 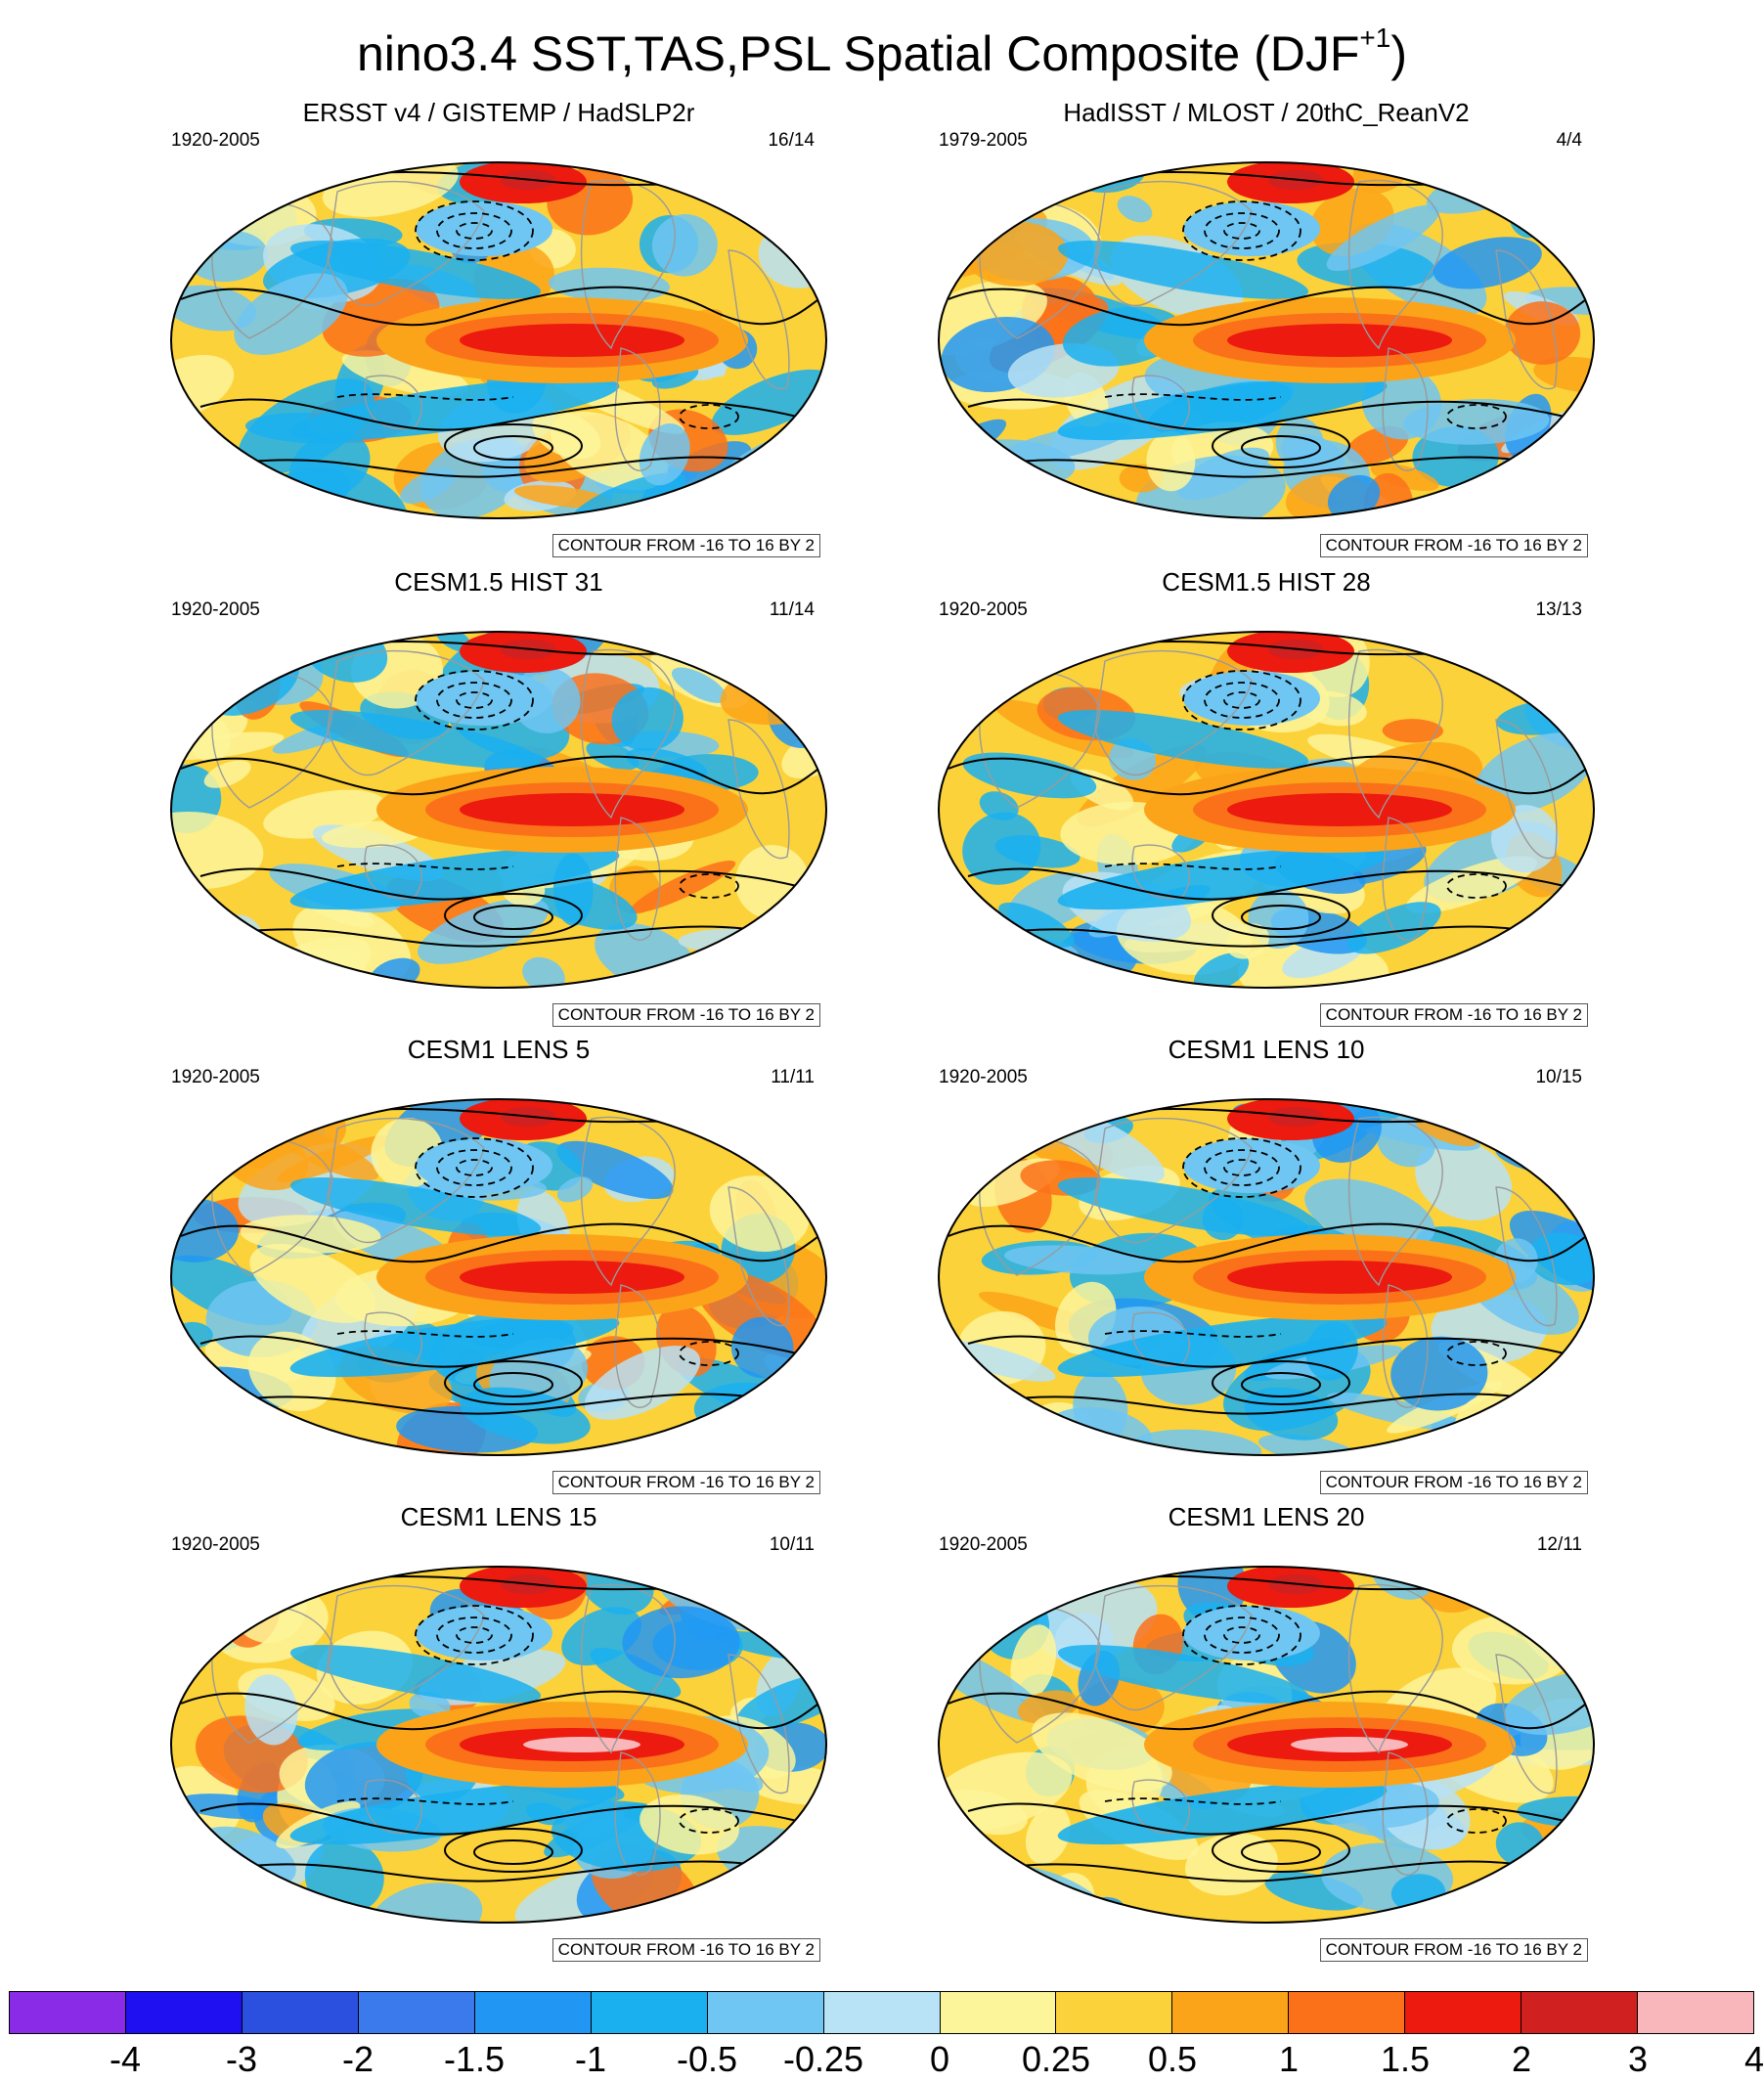 I want to click on colorbar-tick-label: 4, so click(x=1753, y=2059).